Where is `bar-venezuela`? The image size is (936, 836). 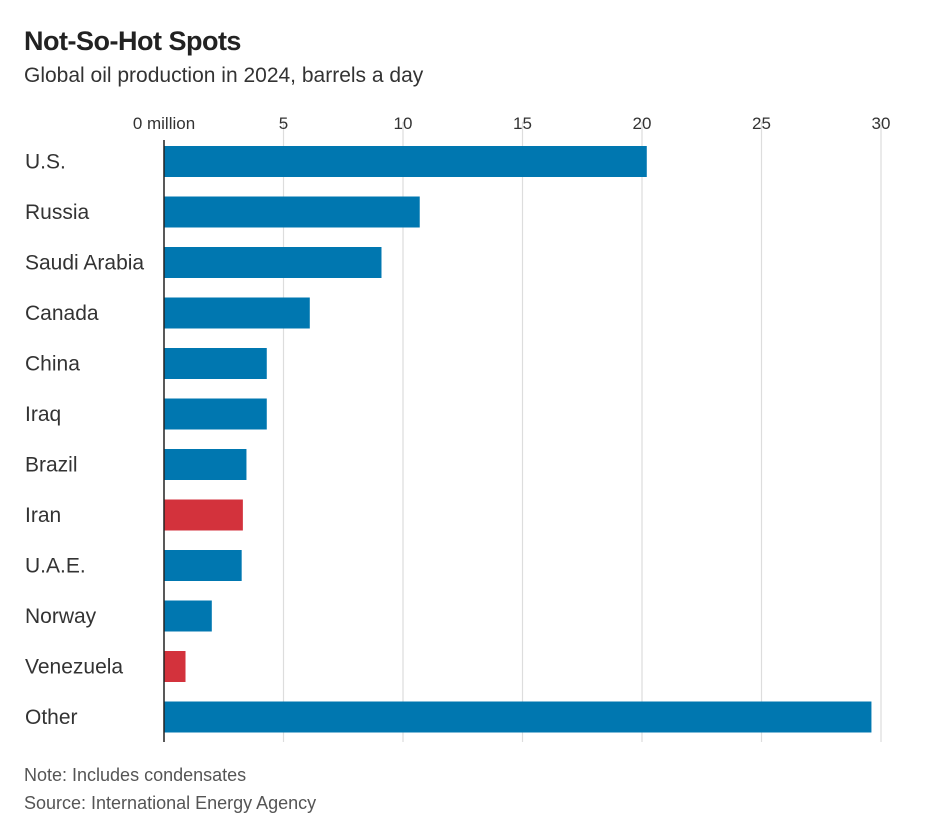 bar-venezuela is located at coordinates (175, 666).